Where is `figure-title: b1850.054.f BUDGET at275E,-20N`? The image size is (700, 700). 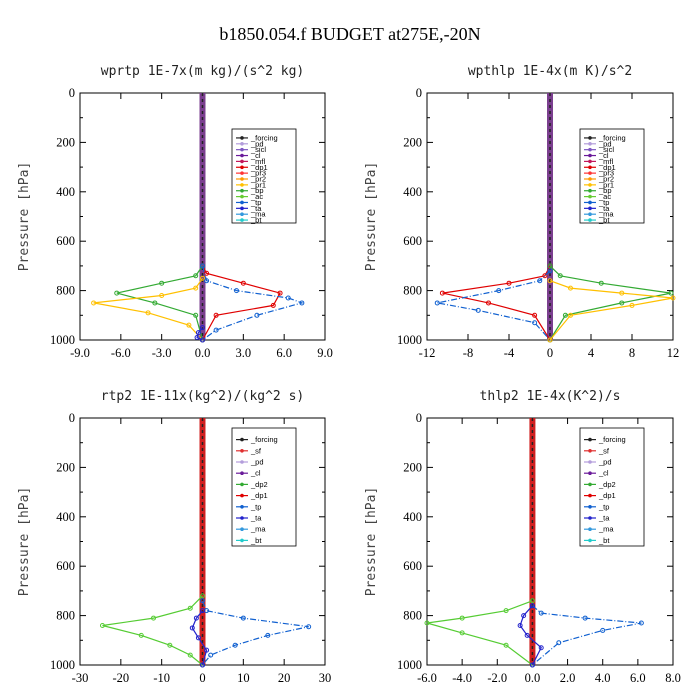
figure-title: b1850.054.f BUDGET at275E,-20N is located at coordinates (349, 34).